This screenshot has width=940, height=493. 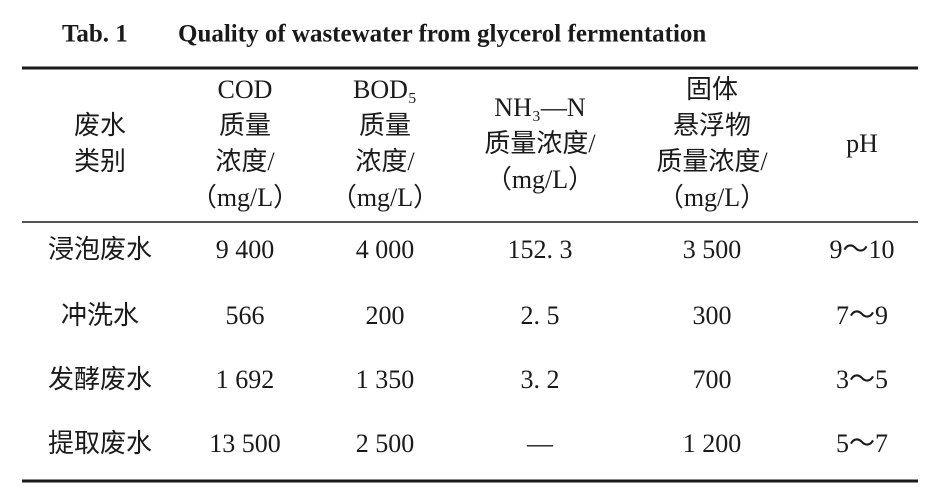 What do you see at coordinates (245, 379) in the screenshot?
I see `table-cell: 1 692` at bounding box center [245, 379].